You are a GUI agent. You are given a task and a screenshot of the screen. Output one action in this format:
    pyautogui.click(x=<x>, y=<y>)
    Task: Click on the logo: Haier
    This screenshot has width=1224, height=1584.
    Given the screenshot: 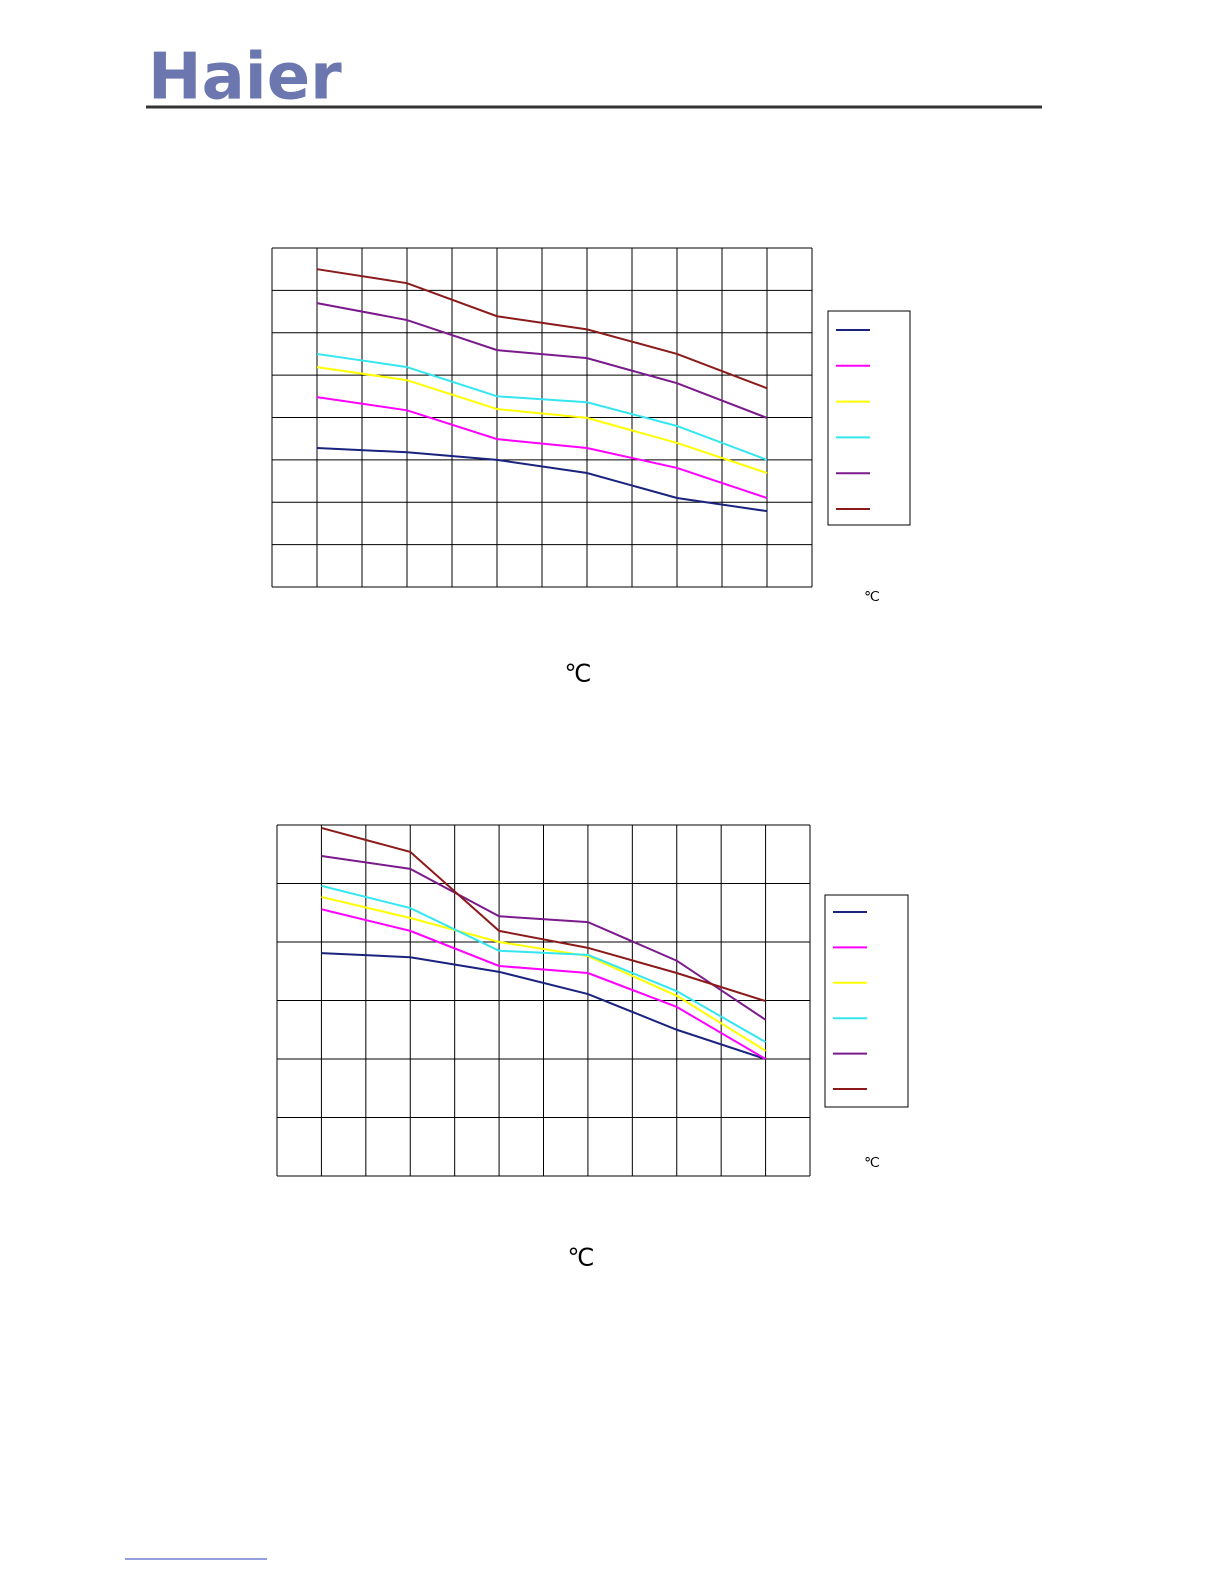 What is the action you would take?
    pyautogui.click(x=245, y=78)
    